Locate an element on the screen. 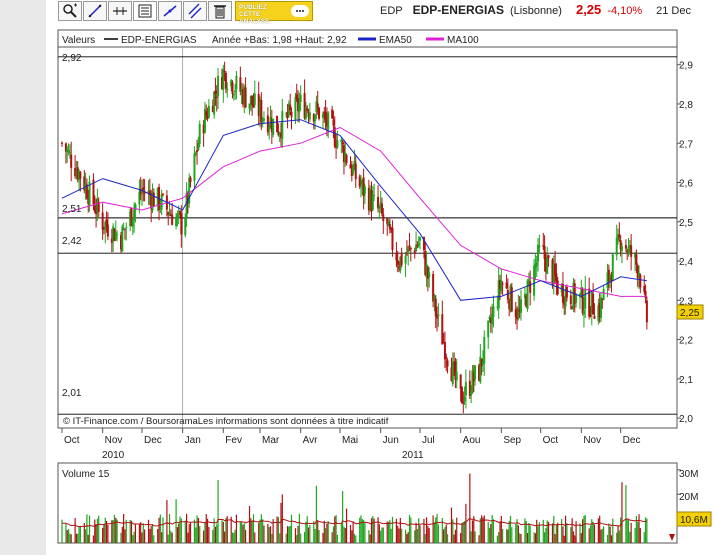  channel-tool-button is located at coordinates (195, 11).